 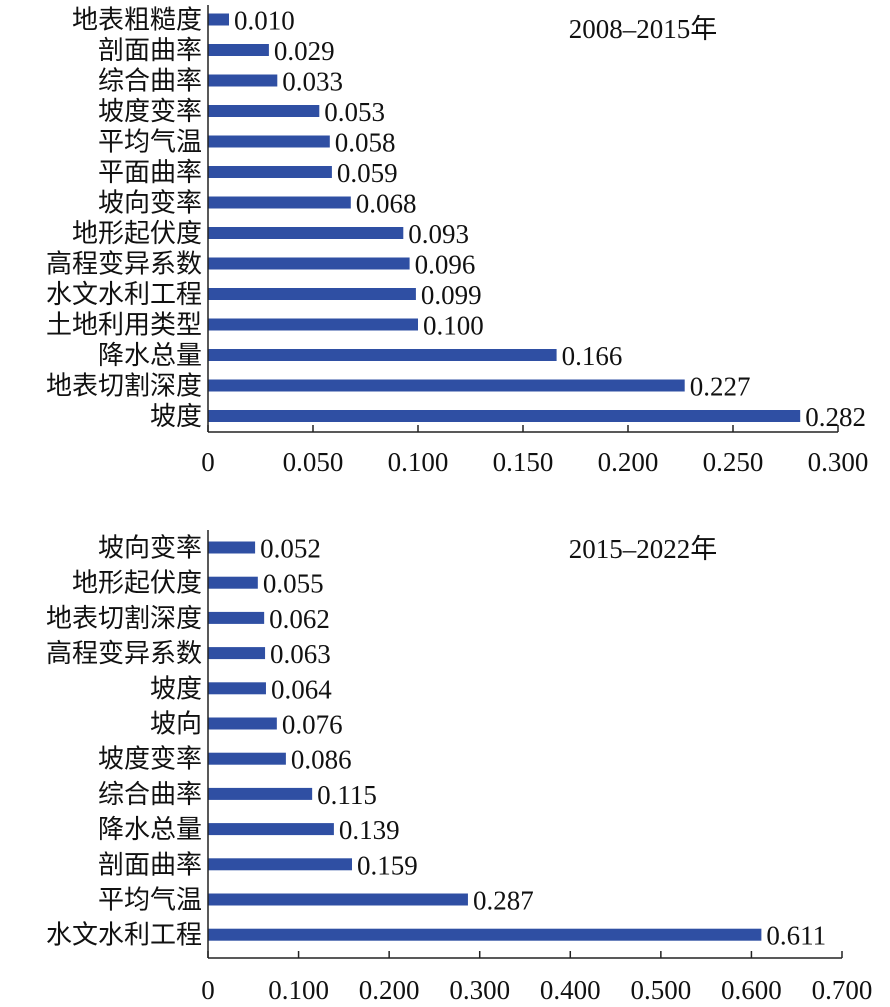 What do you see at coordinates (347, 795) in the screenshot?
I see `data-label: 0.115` at bounding box center [347, 795].